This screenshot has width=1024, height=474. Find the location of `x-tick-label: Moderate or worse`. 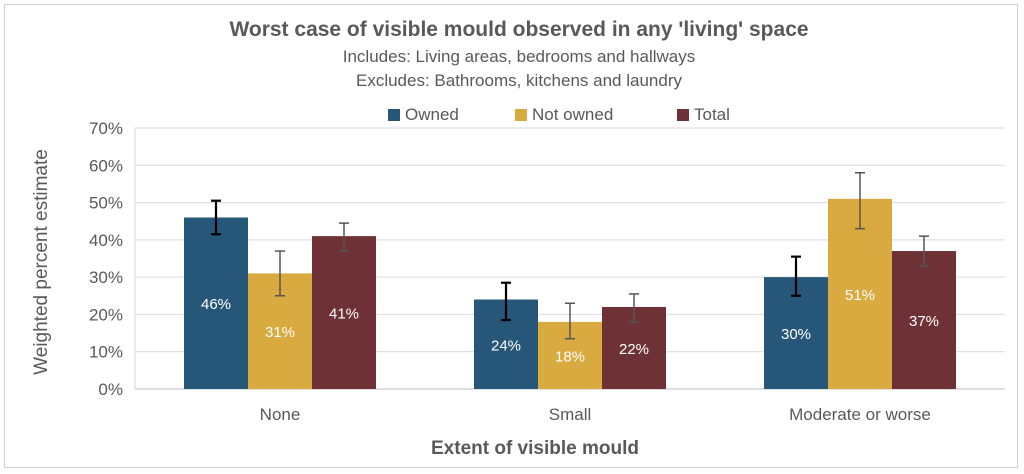

x-tick-label: Moderate or worse is located at coordinates (860, 414).